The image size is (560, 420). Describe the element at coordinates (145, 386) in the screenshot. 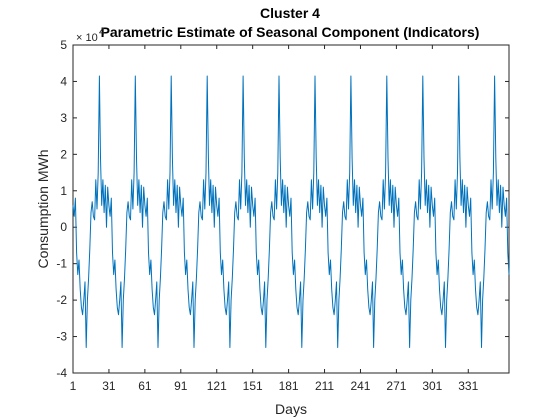

I see `x-tick-label: 61` at that location.